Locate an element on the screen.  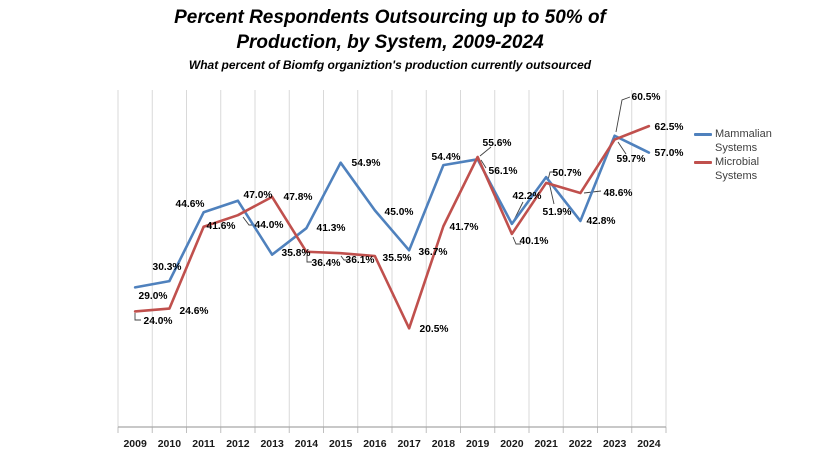
data-label: 44.6% is located at coordinates (190, 204).